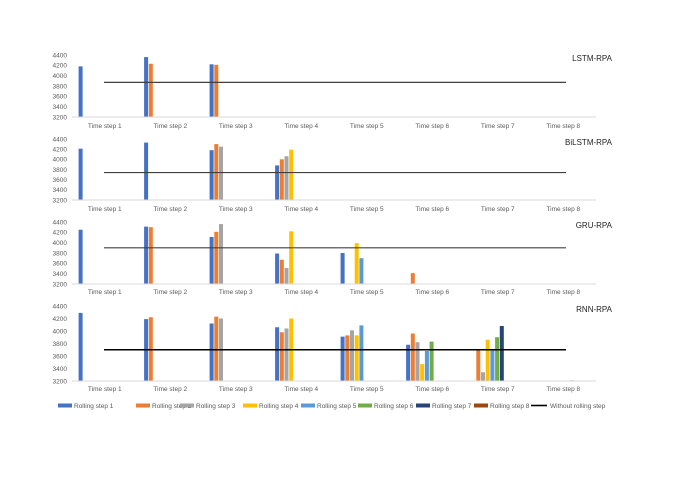 The image size is (675, 483). What do you see at coordinates (589, 142) in the screenshot?
I see `panel-title: BiLSTM-RPA` at bounding box center [589, 142].